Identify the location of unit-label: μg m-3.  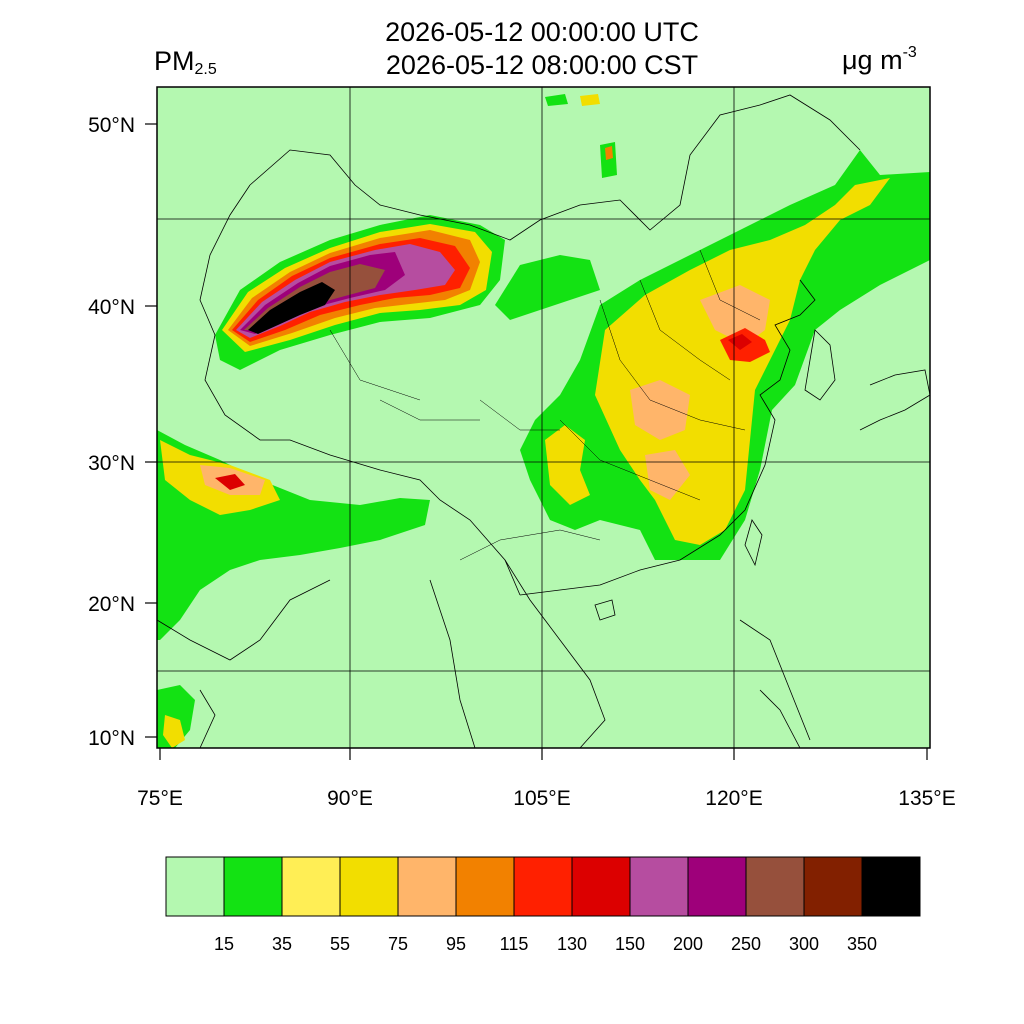
(879, 60).